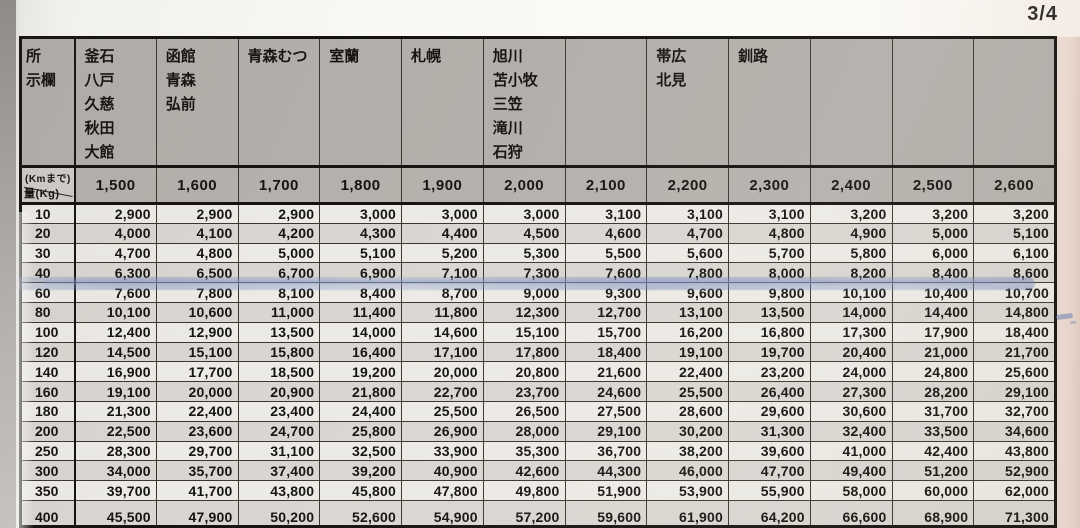  I want to click on rate-cell: 21,000, so click(933, 352).